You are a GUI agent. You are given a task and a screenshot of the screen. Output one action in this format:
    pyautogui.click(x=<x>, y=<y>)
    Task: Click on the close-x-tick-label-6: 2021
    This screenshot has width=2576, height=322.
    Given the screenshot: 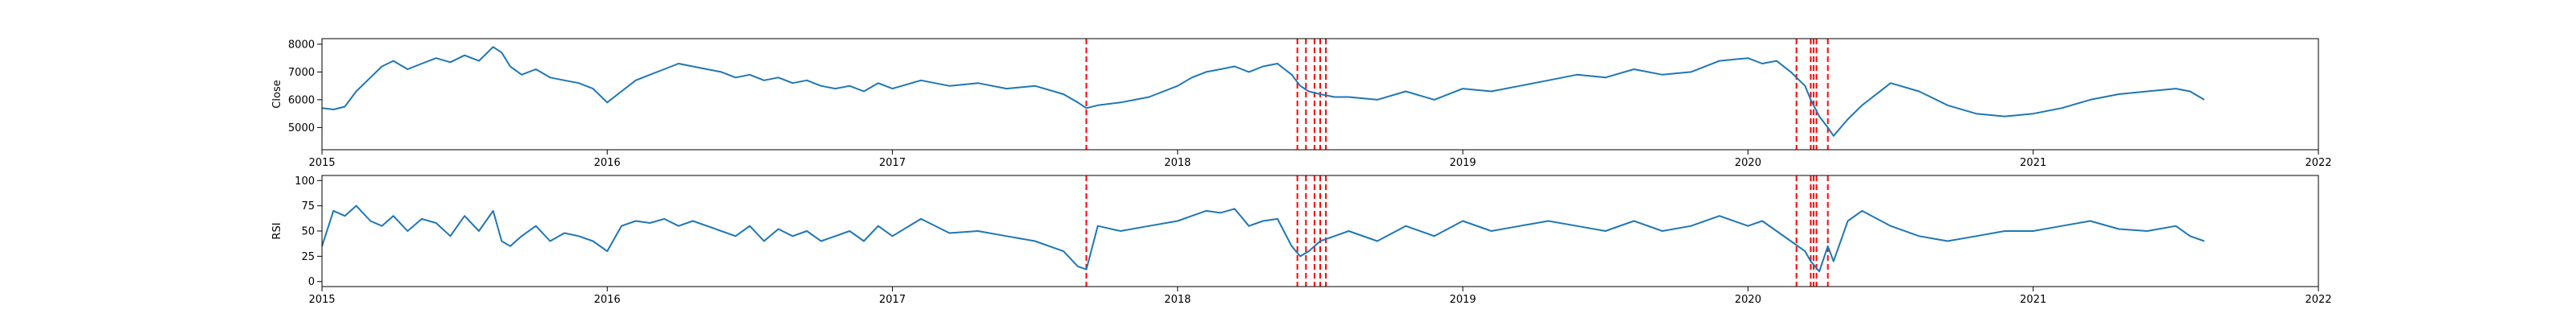 What is the action you would take?
    pyautogui.click(x=2033, y=163)
    